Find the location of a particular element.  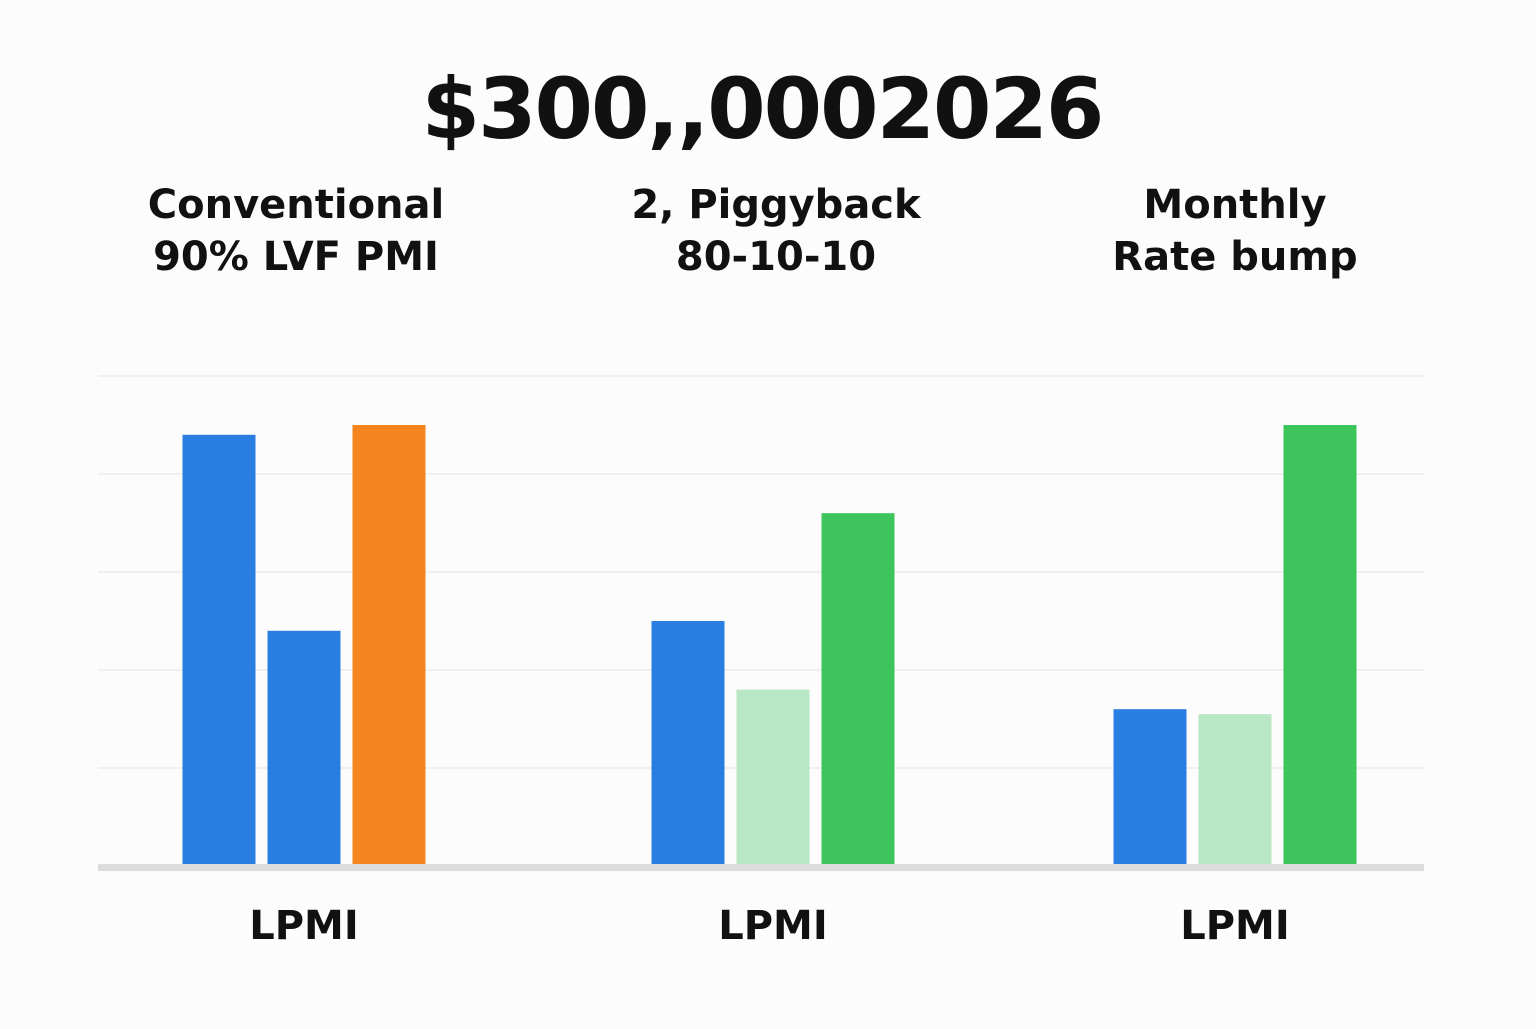

x-axis is located at coordinates (761, 867).